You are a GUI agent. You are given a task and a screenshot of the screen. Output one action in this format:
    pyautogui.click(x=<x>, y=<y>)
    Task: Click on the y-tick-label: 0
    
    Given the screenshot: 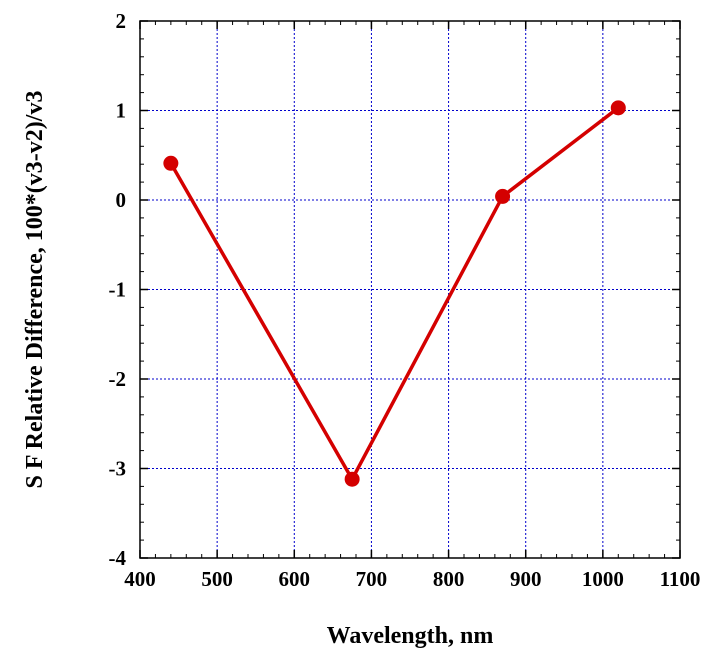 What is the action you would take?
    pyautogui.click(x=121, y=200)
    